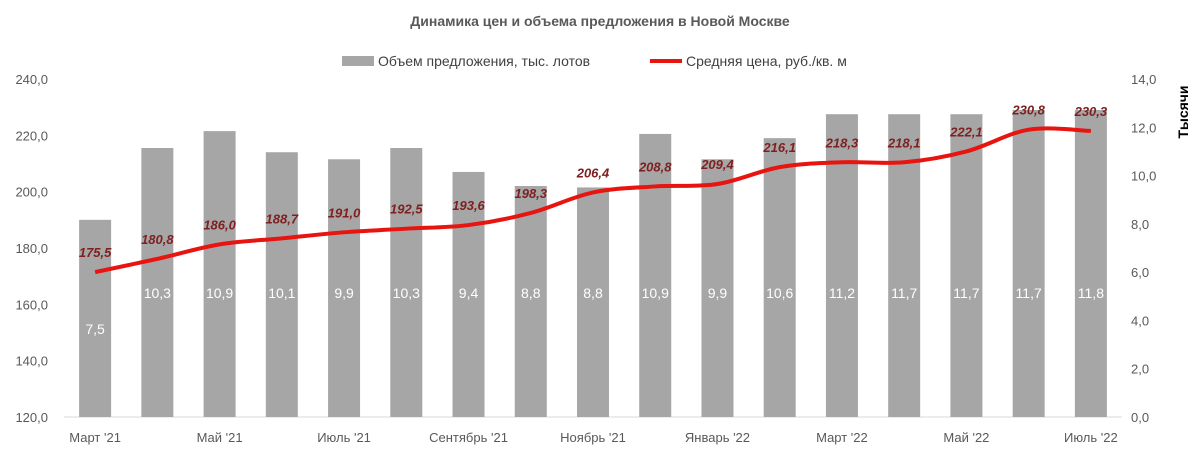 Image resolution: width=1200 pixels, height=476 pixels. I want to click on x-tick-label: Сентябрь '21, so click(468, 437).